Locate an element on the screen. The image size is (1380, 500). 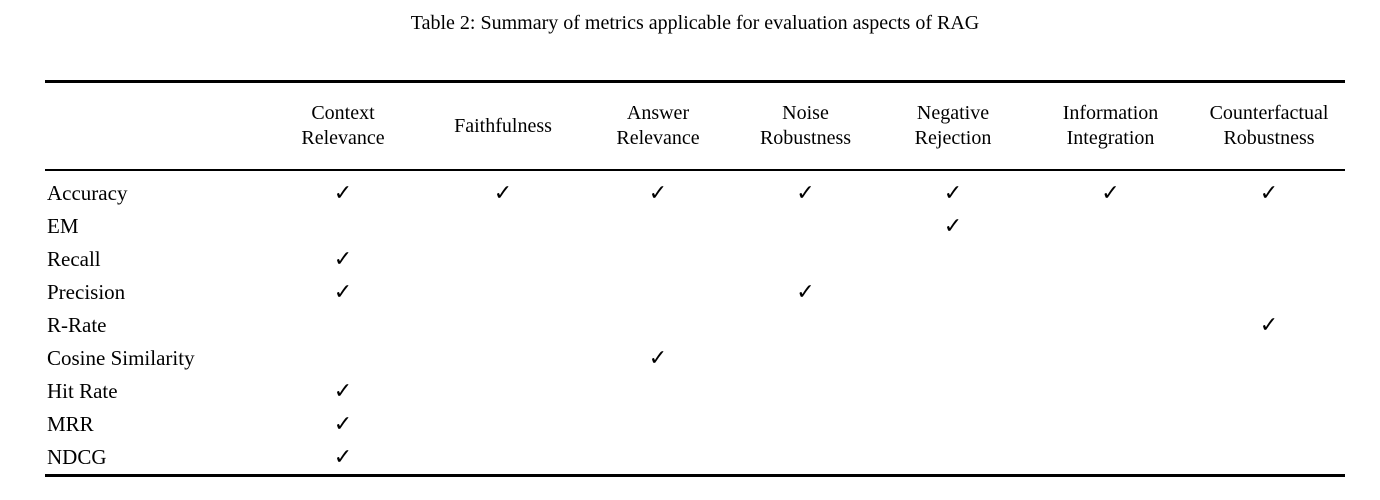
column-header-faithfulness: Faithfulness is located at coordinates (503, 126).